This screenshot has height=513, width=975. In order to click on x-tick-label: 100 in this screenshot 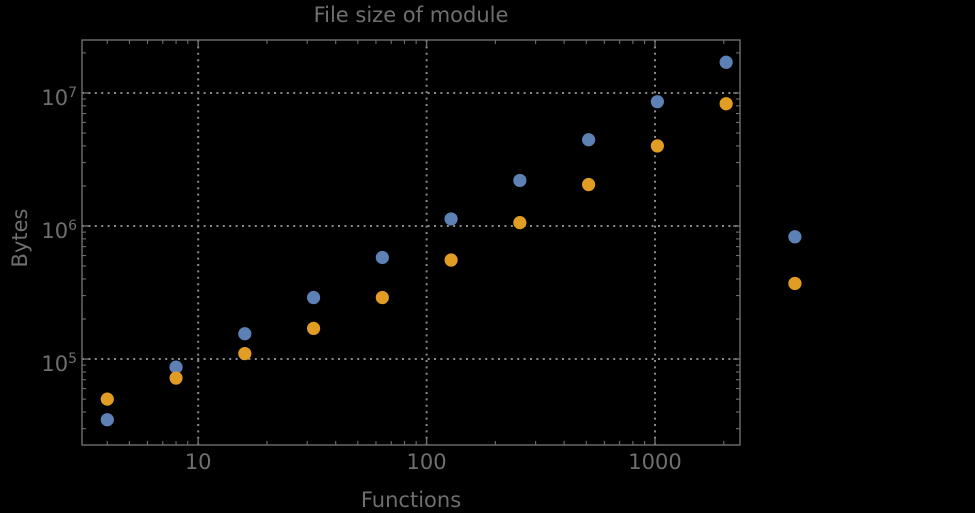, I will do `click(427, 462)`.